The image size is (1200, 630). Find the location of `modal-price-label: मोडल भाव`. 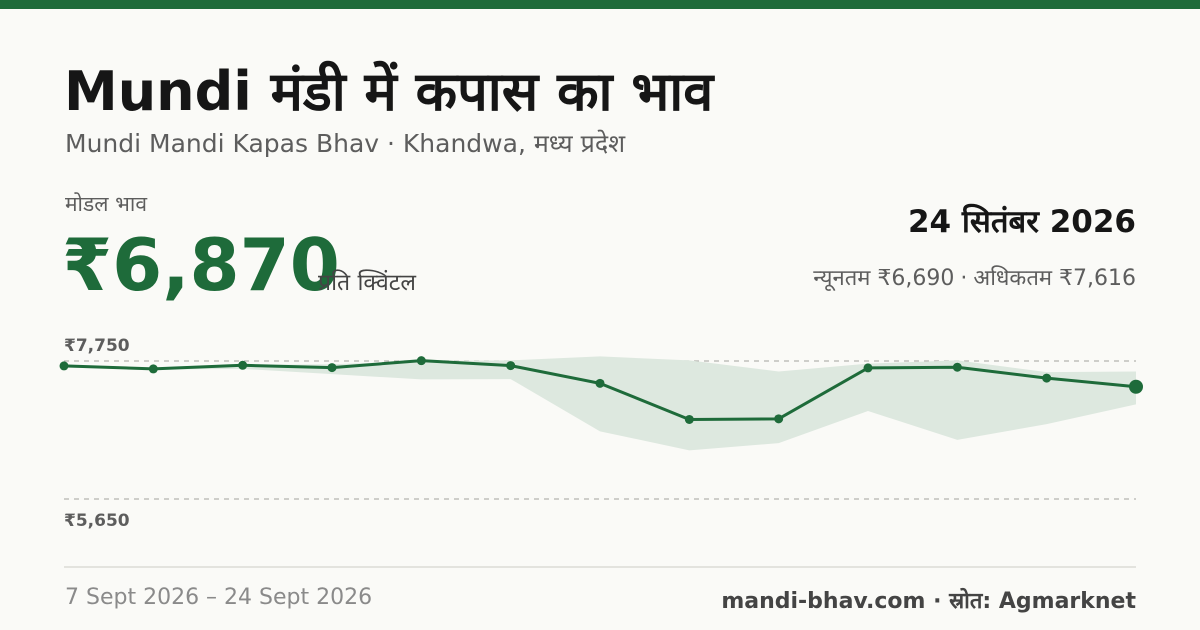

modal-price-label: मोडल भाव is located at coordinates (106, 204).